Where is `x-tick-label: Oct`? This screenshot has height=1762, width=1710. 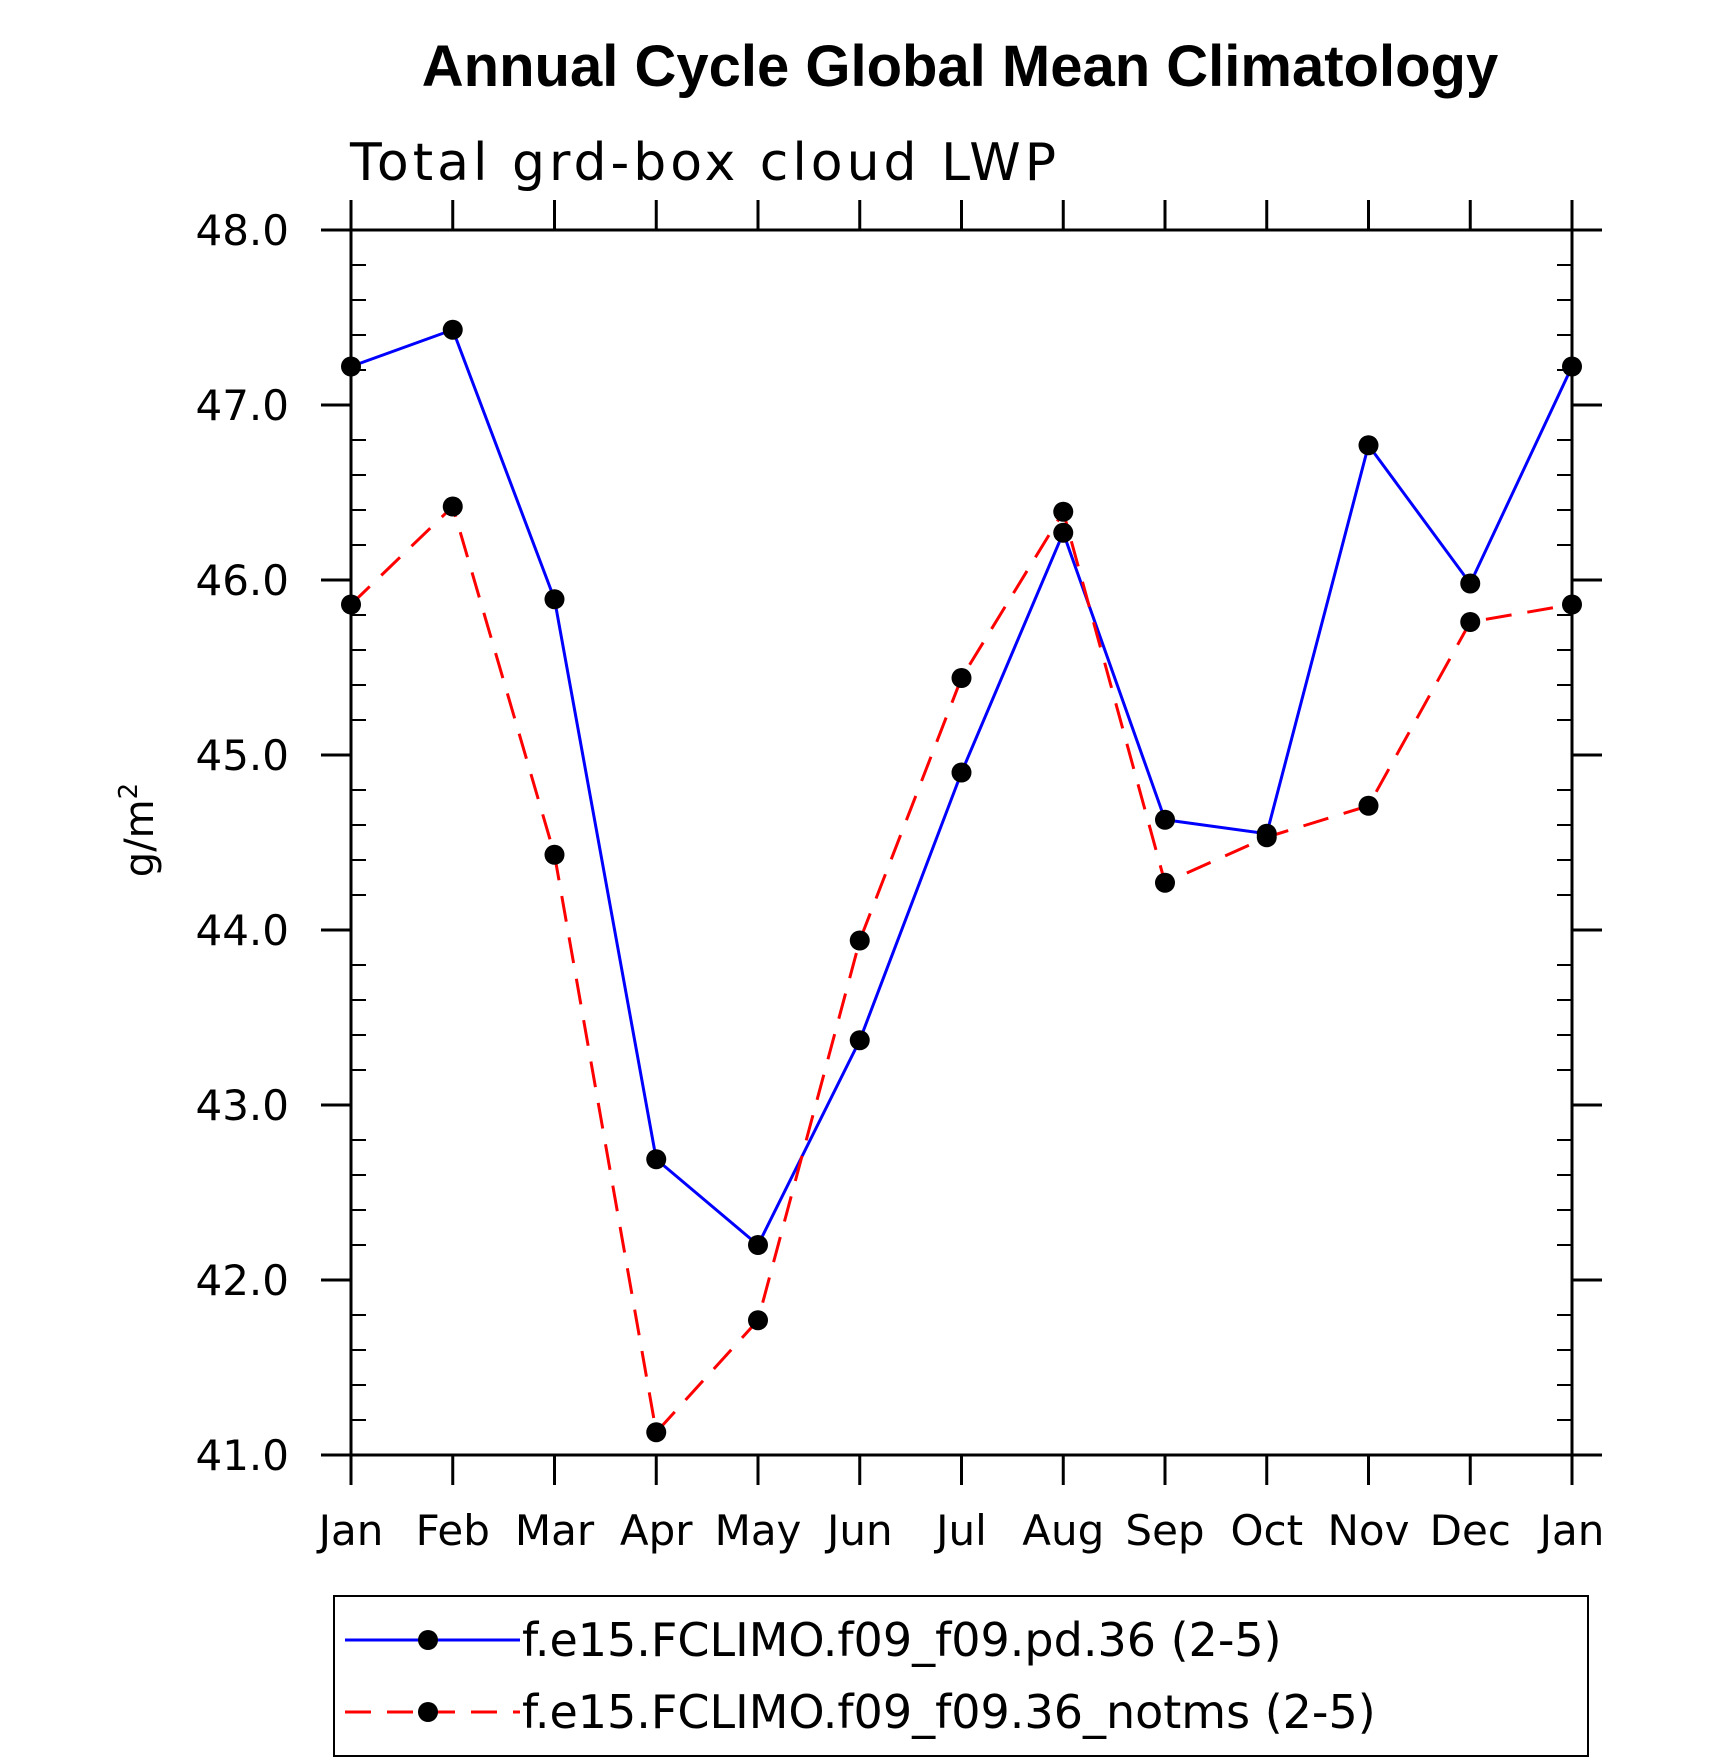
x-tick-label: Oct is located at coordinates (1266, 1530).